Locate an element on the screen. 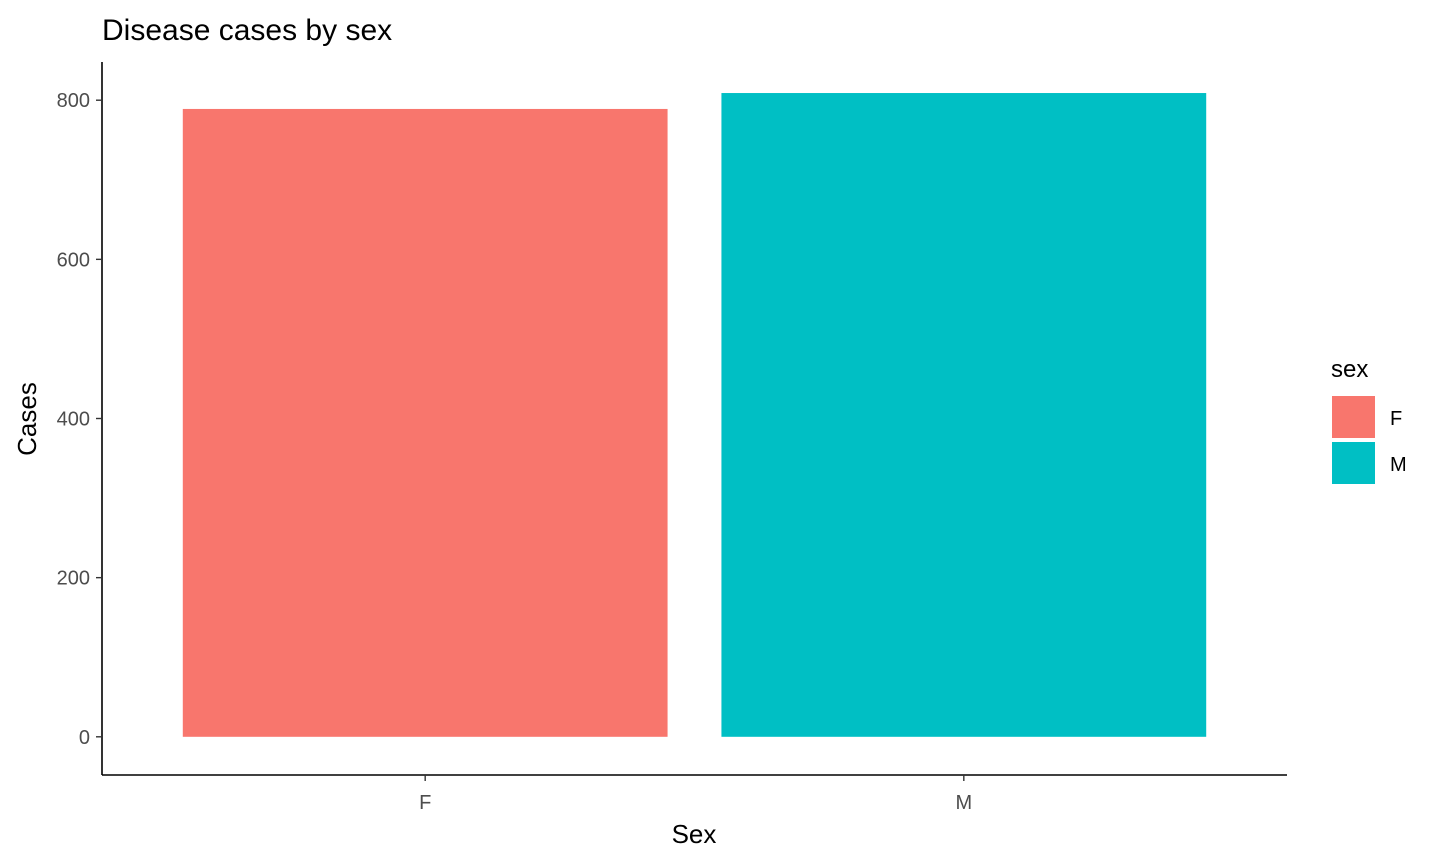 The image size is (1440, 864). y-tick-label: 0 is located at coordinates (84, 738).